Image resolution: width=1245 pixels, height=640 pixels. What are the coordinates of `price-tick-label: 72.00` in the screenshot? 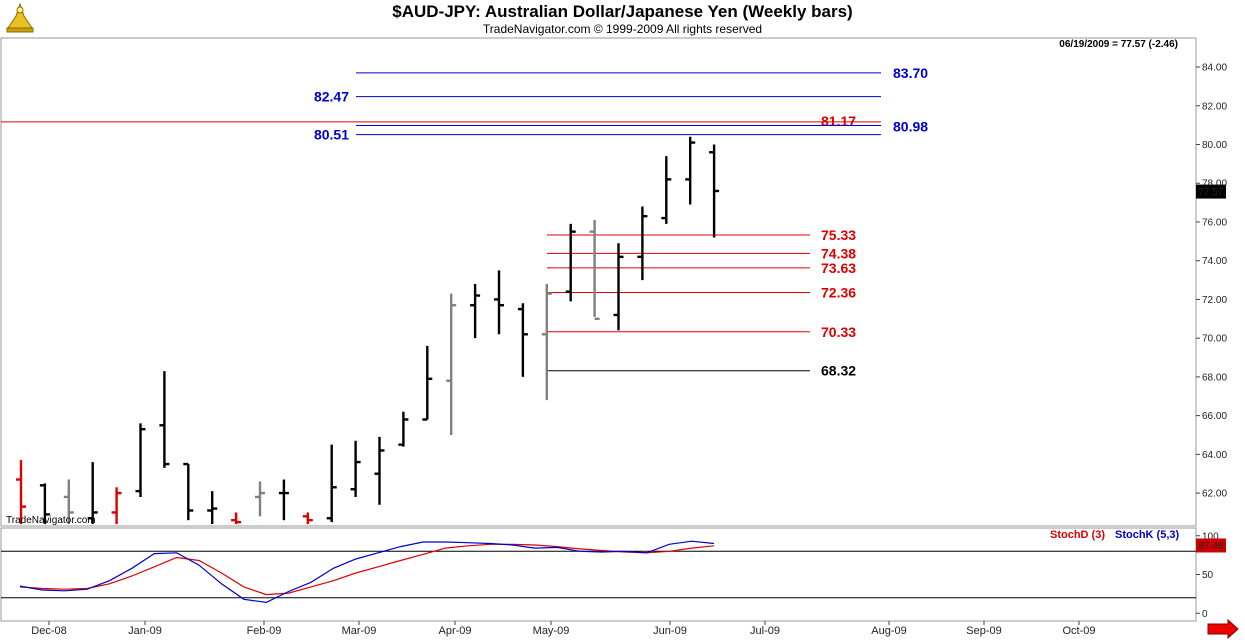 It's located at (1214, 300).